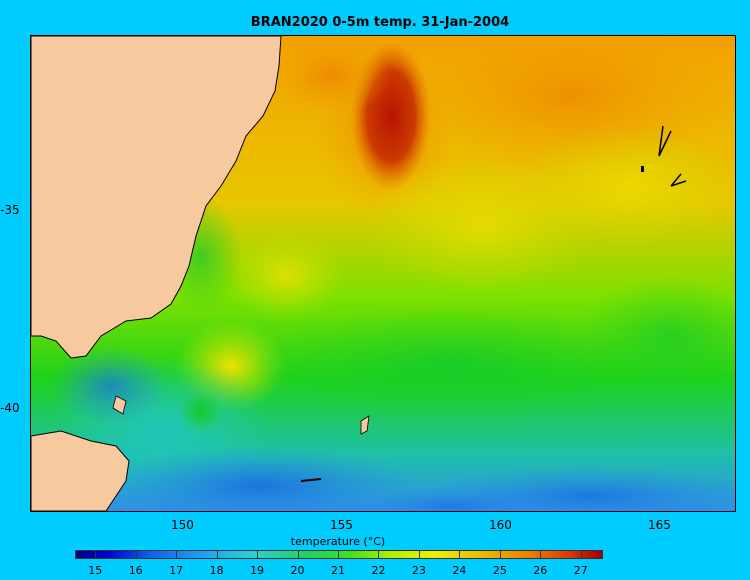  What do you see at coordinates (10, 408) in the screenshot?
I see `y-tick-label: -40` at bounding box center [10, 408].